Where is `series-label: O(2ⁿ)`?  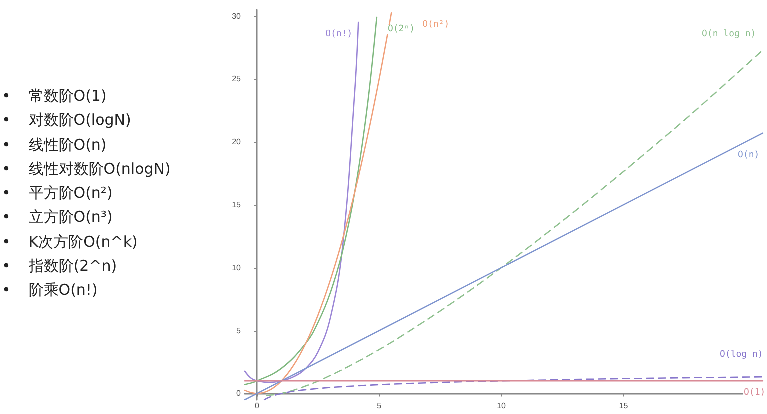
series-label: O(2ⁿ) is located at coordinates (402, 29).